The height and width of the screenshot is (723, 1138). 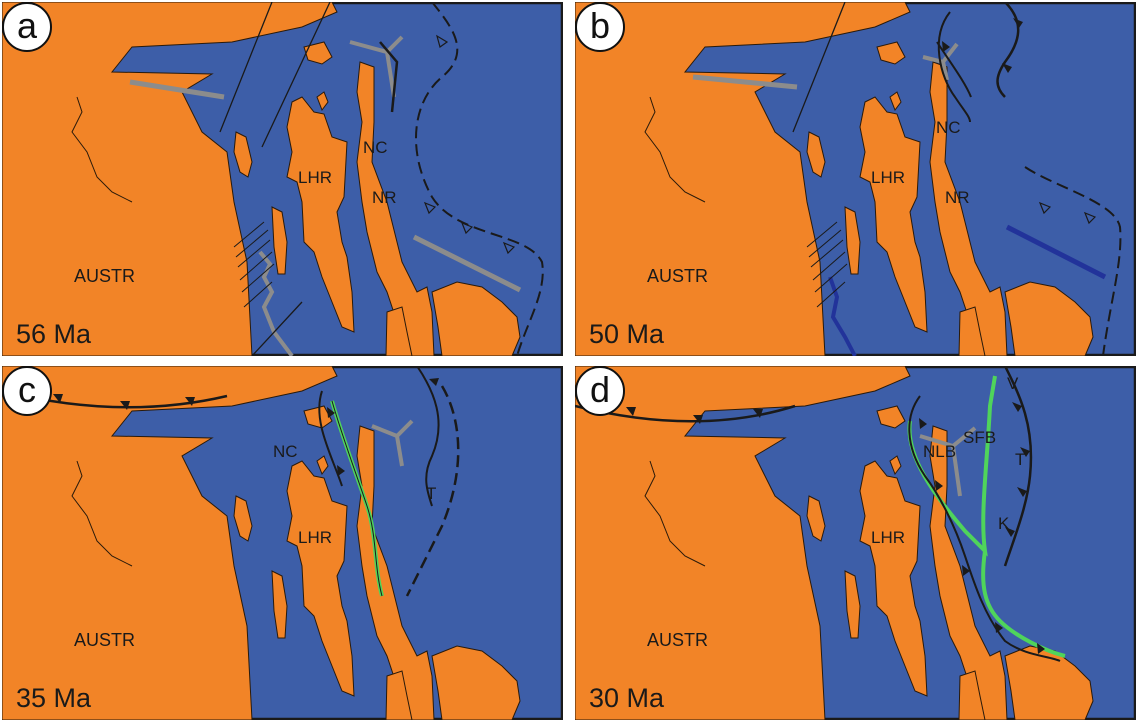 What do you see at coordinates (467, 263) in the screenshot?
I see `ridge-south-loyalty` at bounding box center [467, 263].